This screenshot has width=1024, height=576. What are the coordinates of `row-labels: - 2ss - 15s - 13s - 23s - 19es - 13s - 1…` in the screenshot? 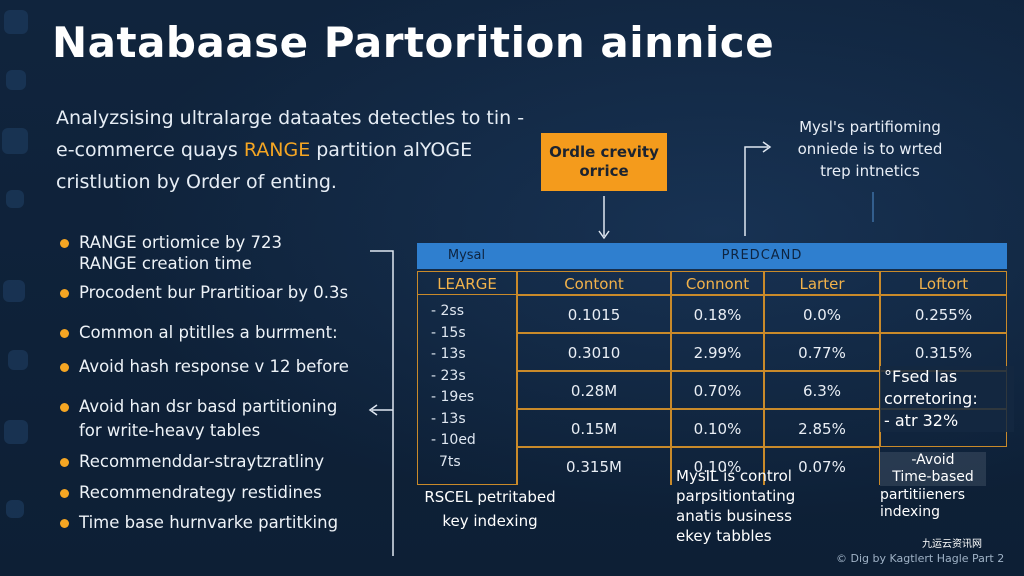 It's located at (466, 387).